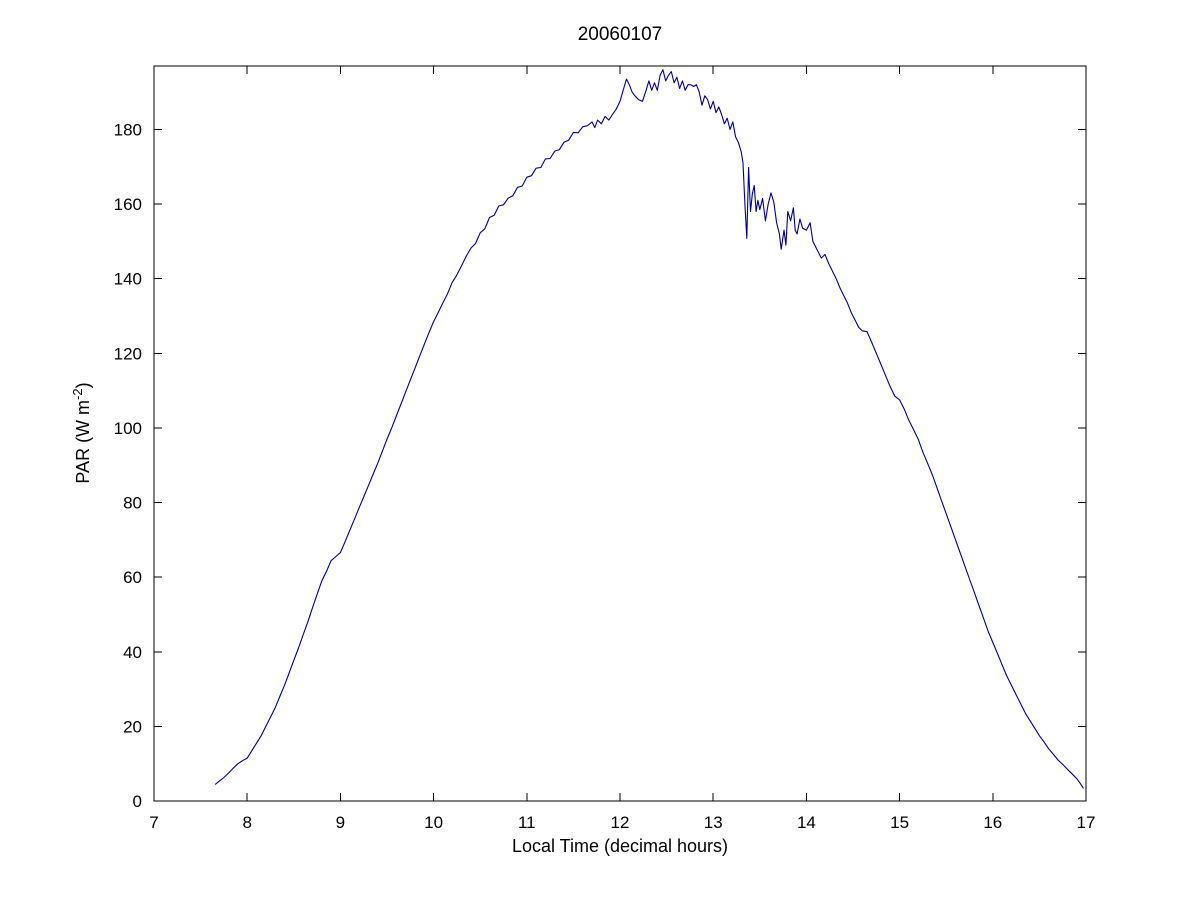  I want to click on x-tick-label: 15, so click(899, 822).